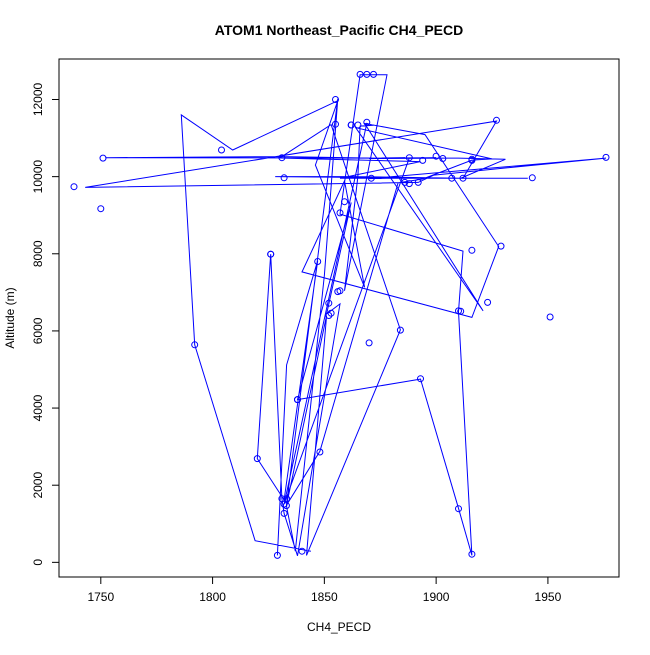 The height and width of the screenshot is (655, 650). What do you see at coordinates (339, 30) in the screenshot?
I see `chart-title: ATOM1 Northeast_Pacific CH4_PECD` at bounding box center [339, 30].